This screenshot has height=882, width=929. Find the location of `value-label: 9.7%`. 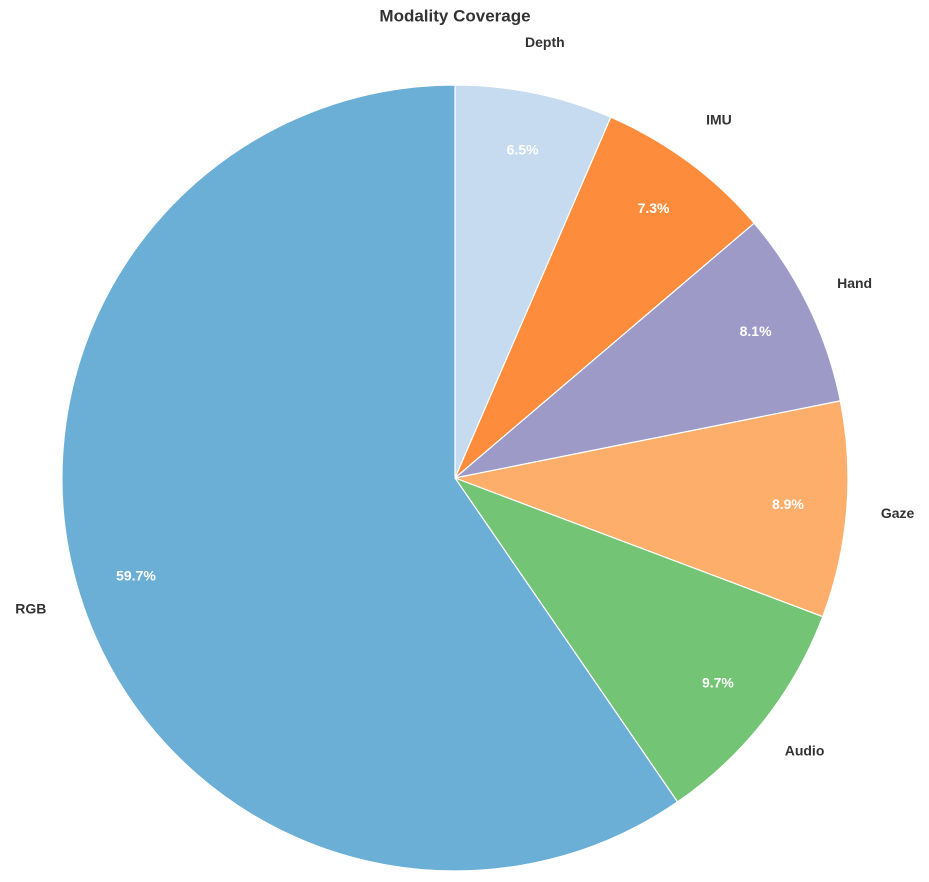

value-label: 9.7% is located at coordinates (718, 683).